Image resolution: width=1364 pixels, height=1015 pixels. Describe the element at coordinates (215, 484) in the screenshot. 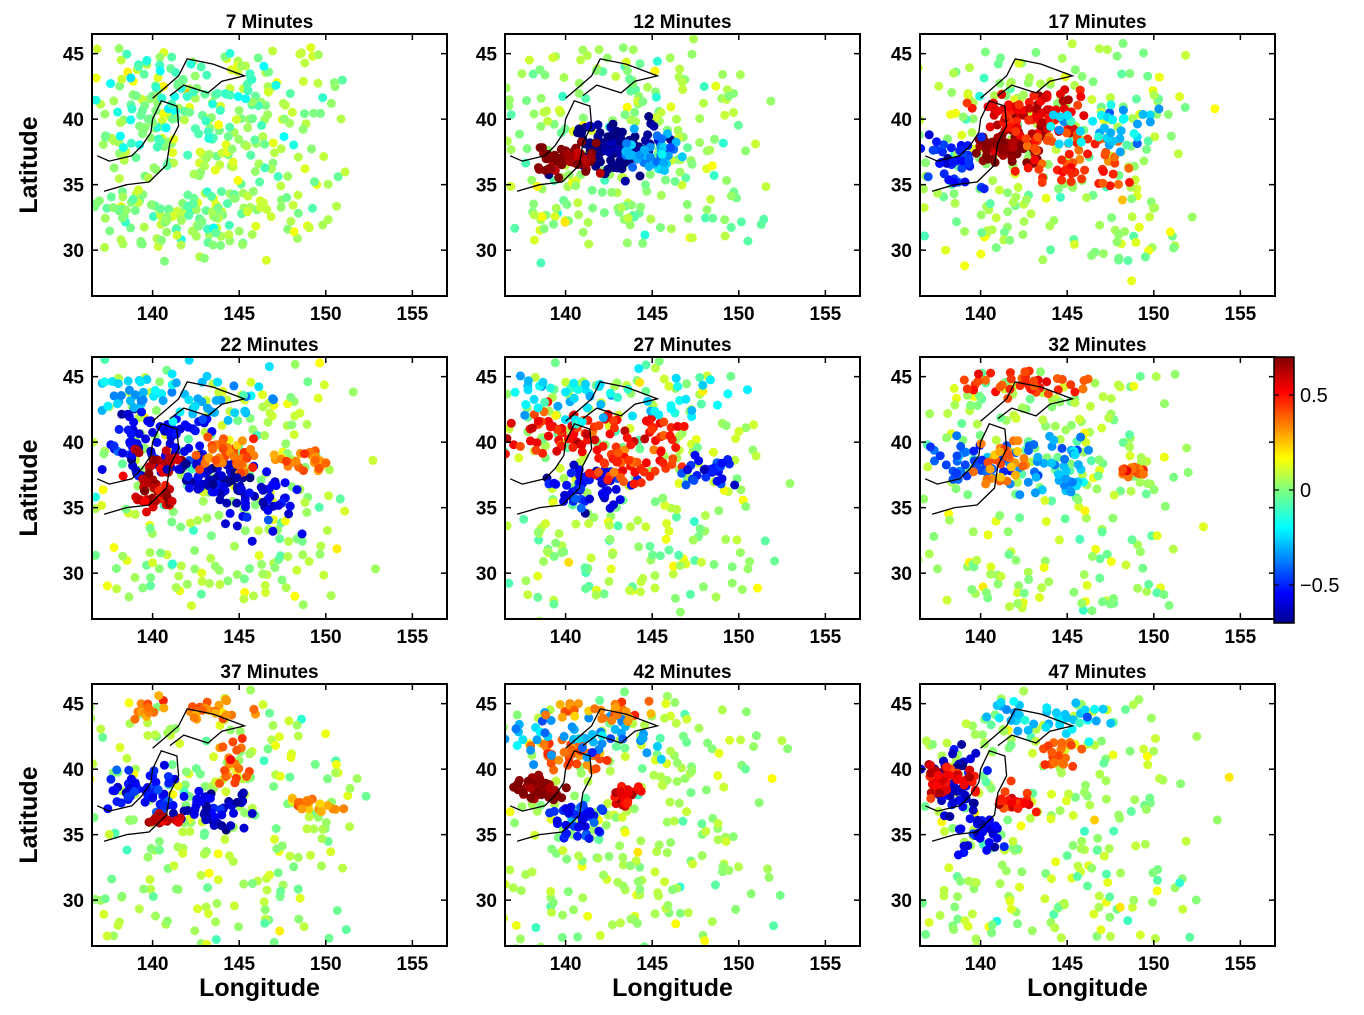

I see `tec-points` at that location.